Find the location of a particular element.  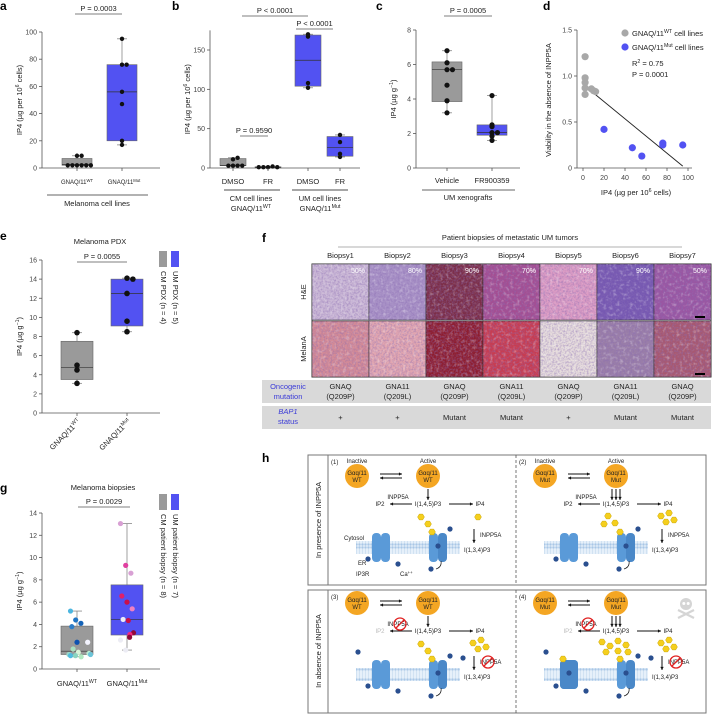

y-tick-label: 6 is located at coordinates (35, 603).